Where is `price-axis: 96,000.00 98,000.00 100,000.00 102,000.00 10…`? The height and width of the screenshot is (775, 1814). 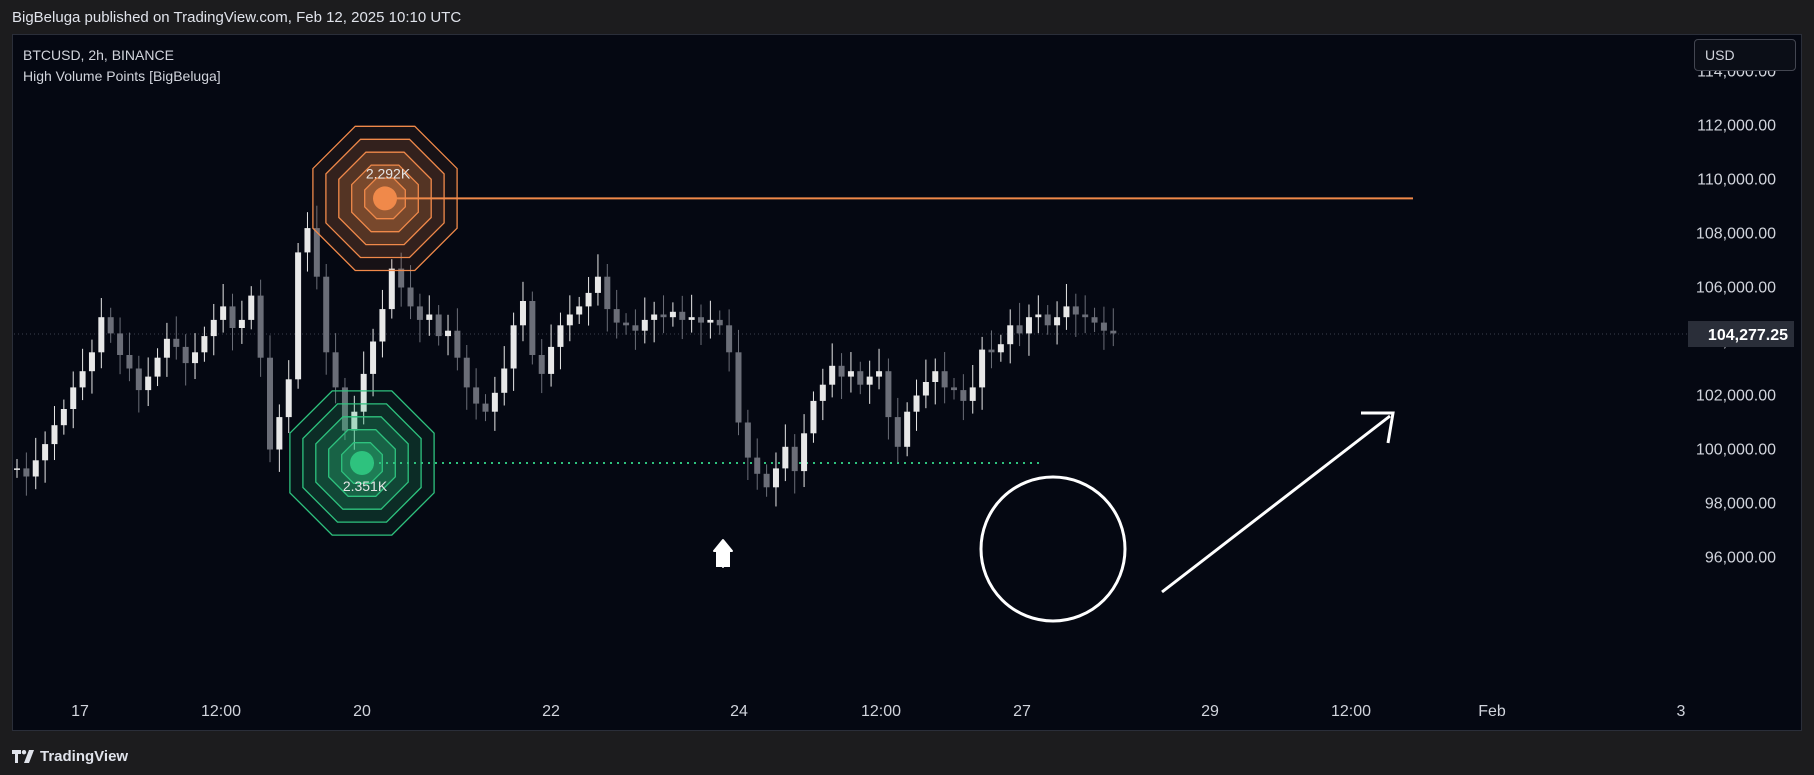
price-axis: 96,000.00 98,000.00 100,000.00 102,000.00 10… is located at coordinates (1741, 315).